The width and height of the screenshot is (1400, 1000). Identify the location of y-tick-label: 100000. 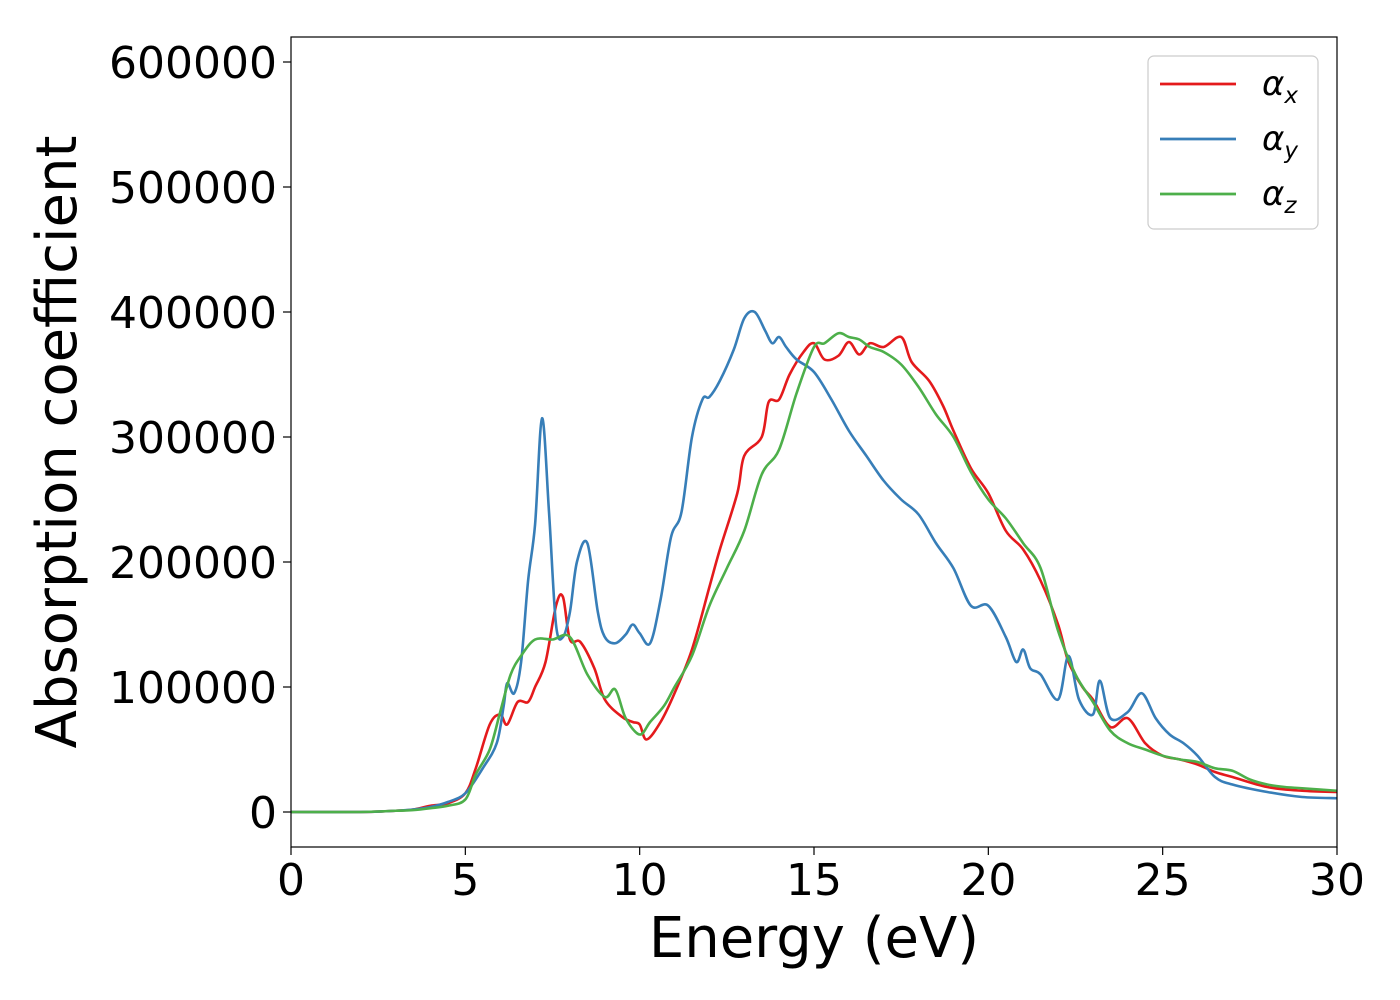
(193, 688).